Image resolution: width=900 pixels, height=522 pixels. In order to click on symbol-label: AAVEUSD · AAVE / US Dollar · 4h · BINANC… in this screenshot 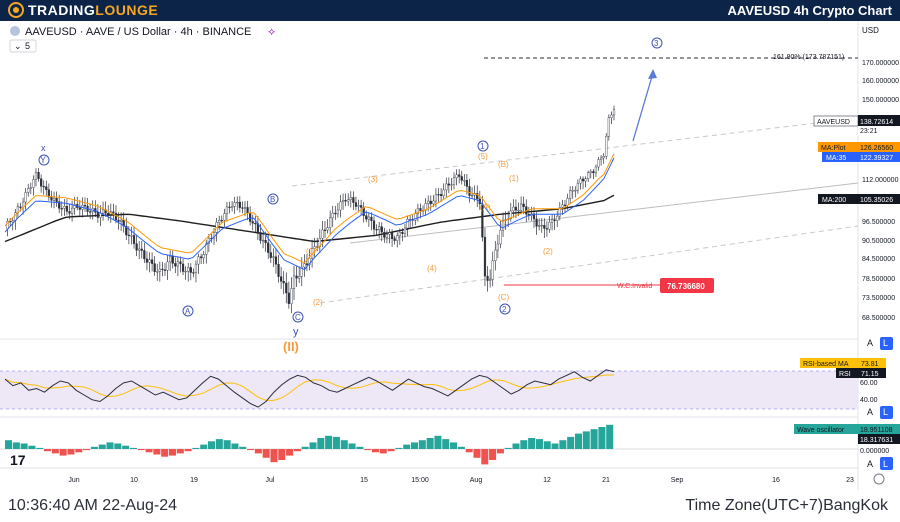, I will do `click(138, 32)`.